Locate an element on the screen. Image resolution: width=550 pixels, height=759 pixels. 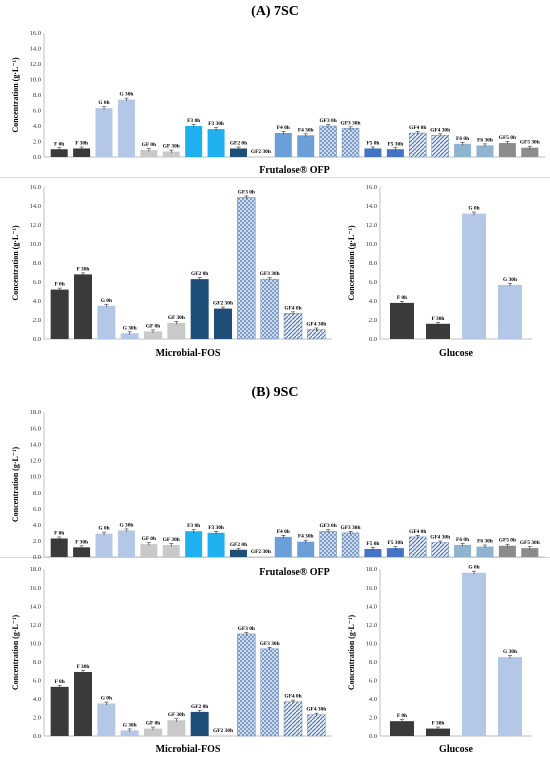
data-label: GF 30h is located at coordinates (176, 318).